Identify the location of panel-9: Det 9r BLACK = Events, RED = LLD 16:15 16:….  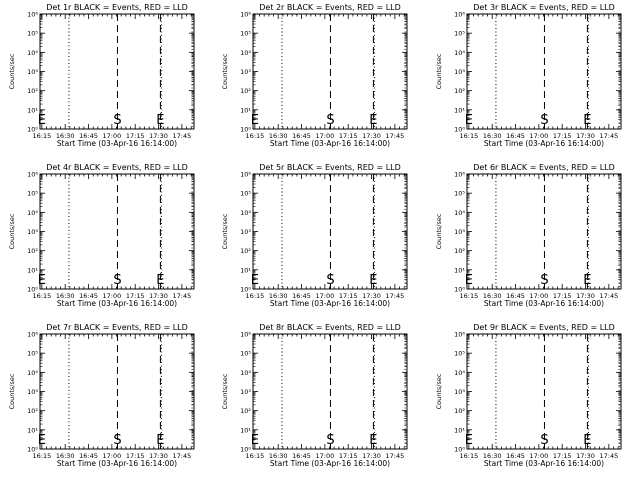
(528, 395).